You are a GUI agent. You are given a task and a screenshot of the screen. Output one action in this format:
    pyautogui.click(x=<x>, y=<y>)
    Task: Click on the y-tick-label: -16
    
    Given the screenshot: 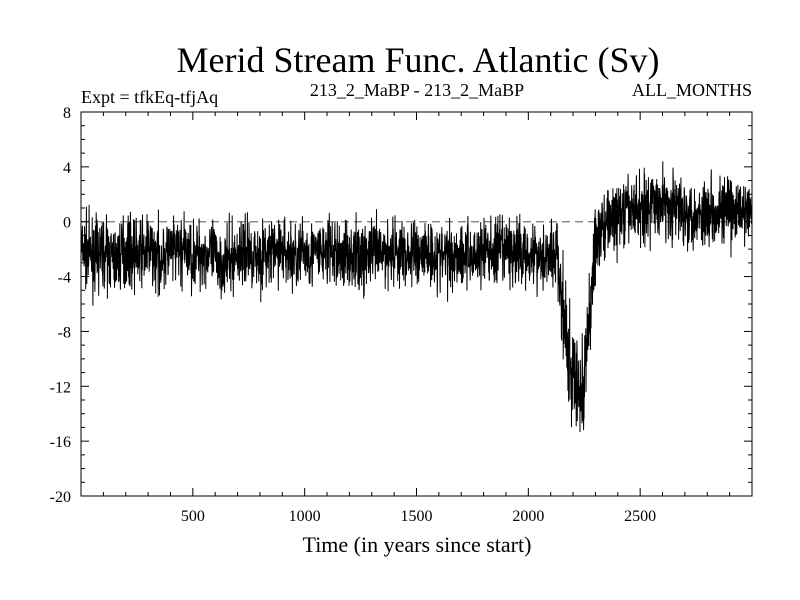 What is the action you would take?
    pyautogui.click(x=60, y=442)
    